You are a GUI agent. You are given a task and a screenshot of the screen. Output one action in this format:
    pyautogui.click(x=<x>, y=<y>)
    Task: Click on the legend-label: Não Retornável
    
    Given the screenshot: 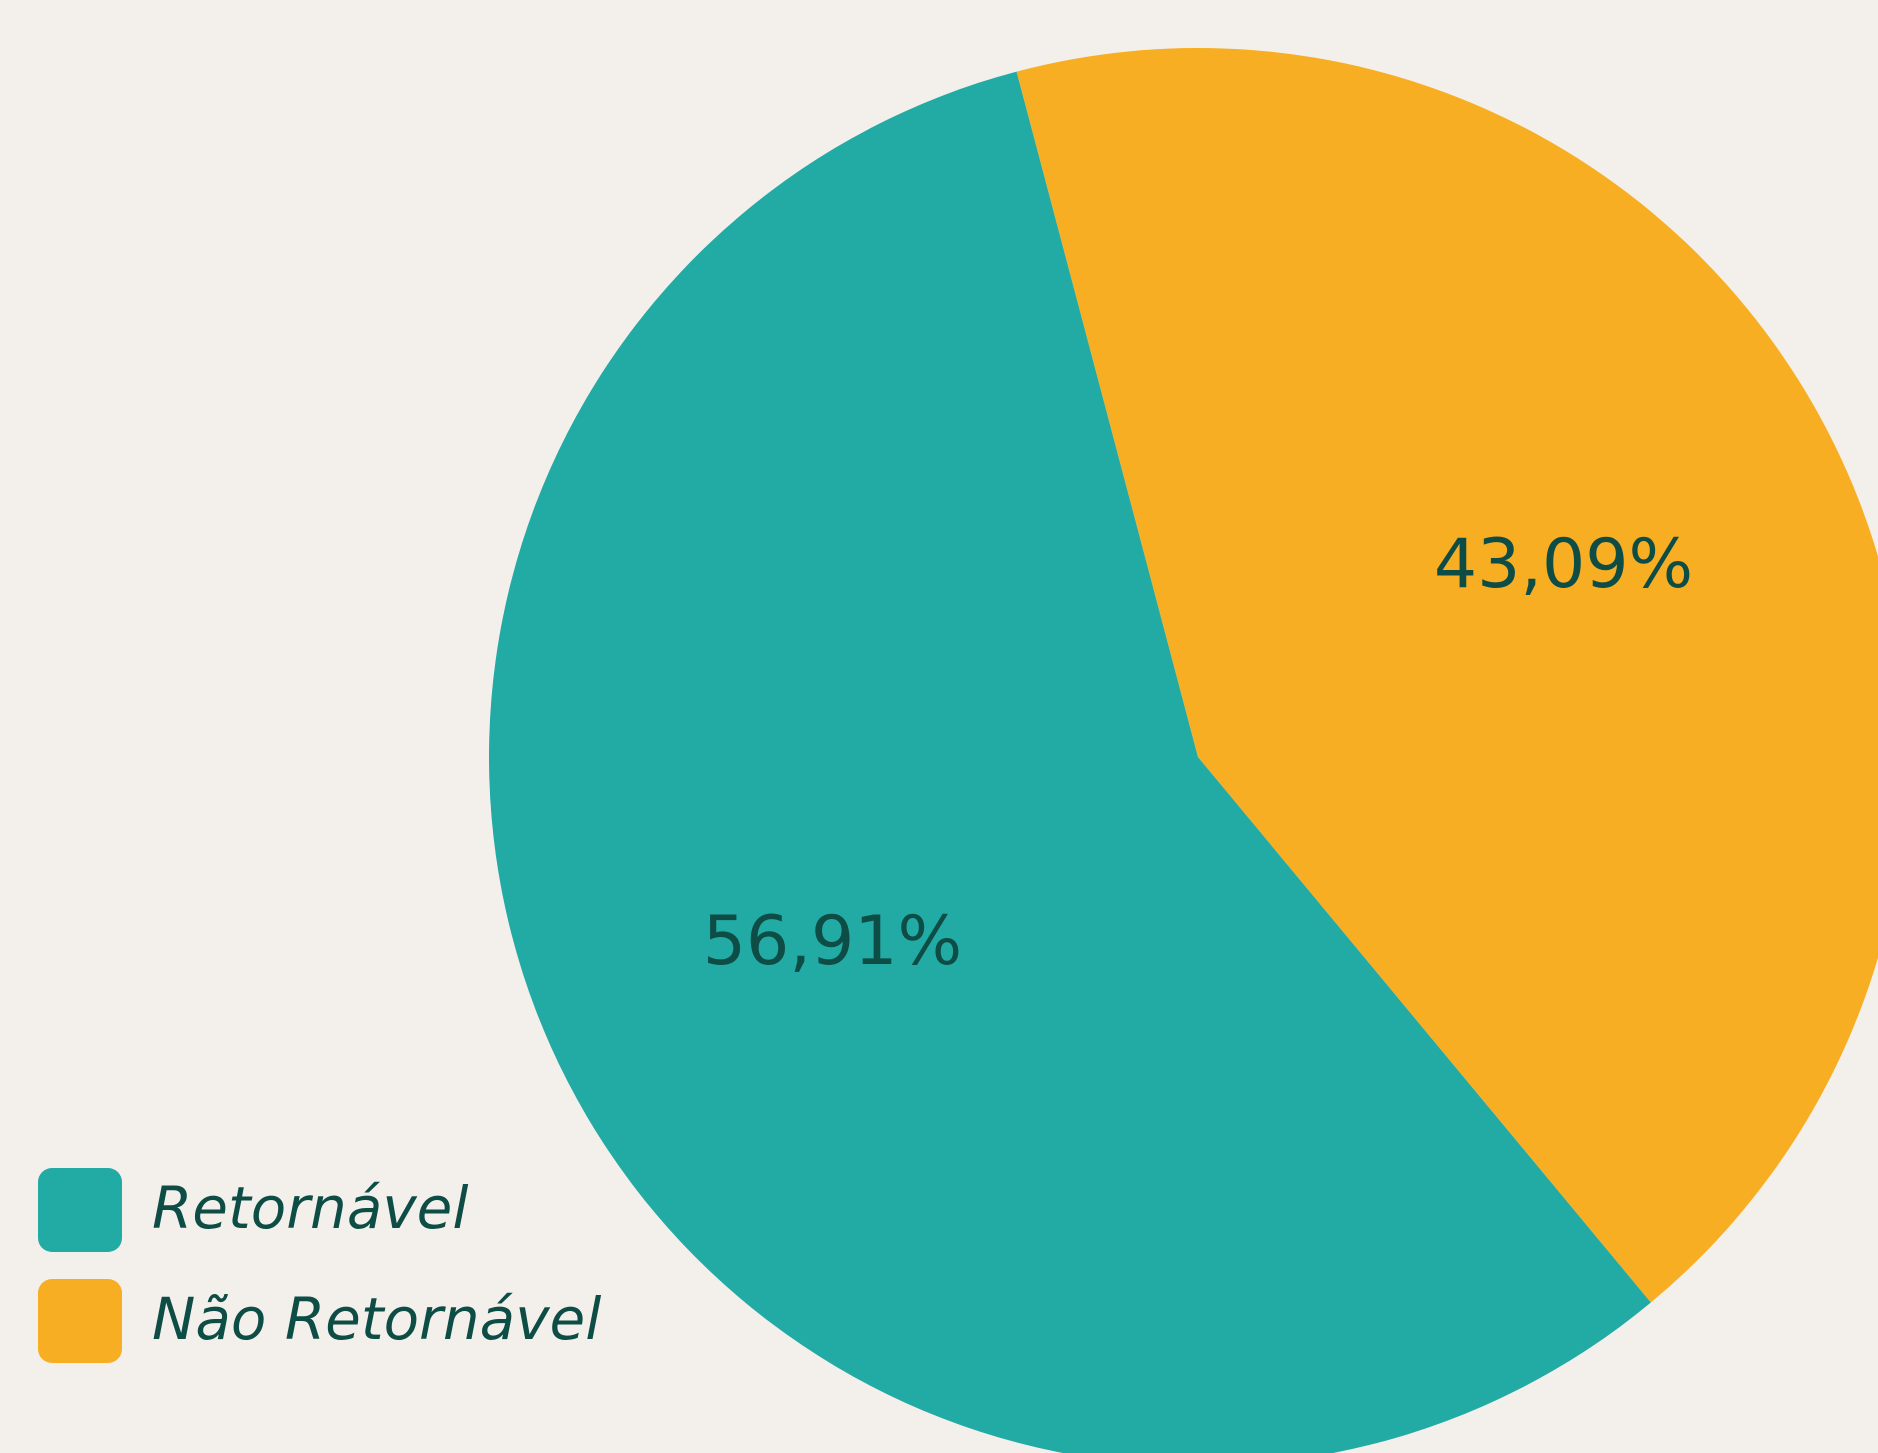 What is the action you would take?
    pyautogui.click(x=376, y=1319)
    